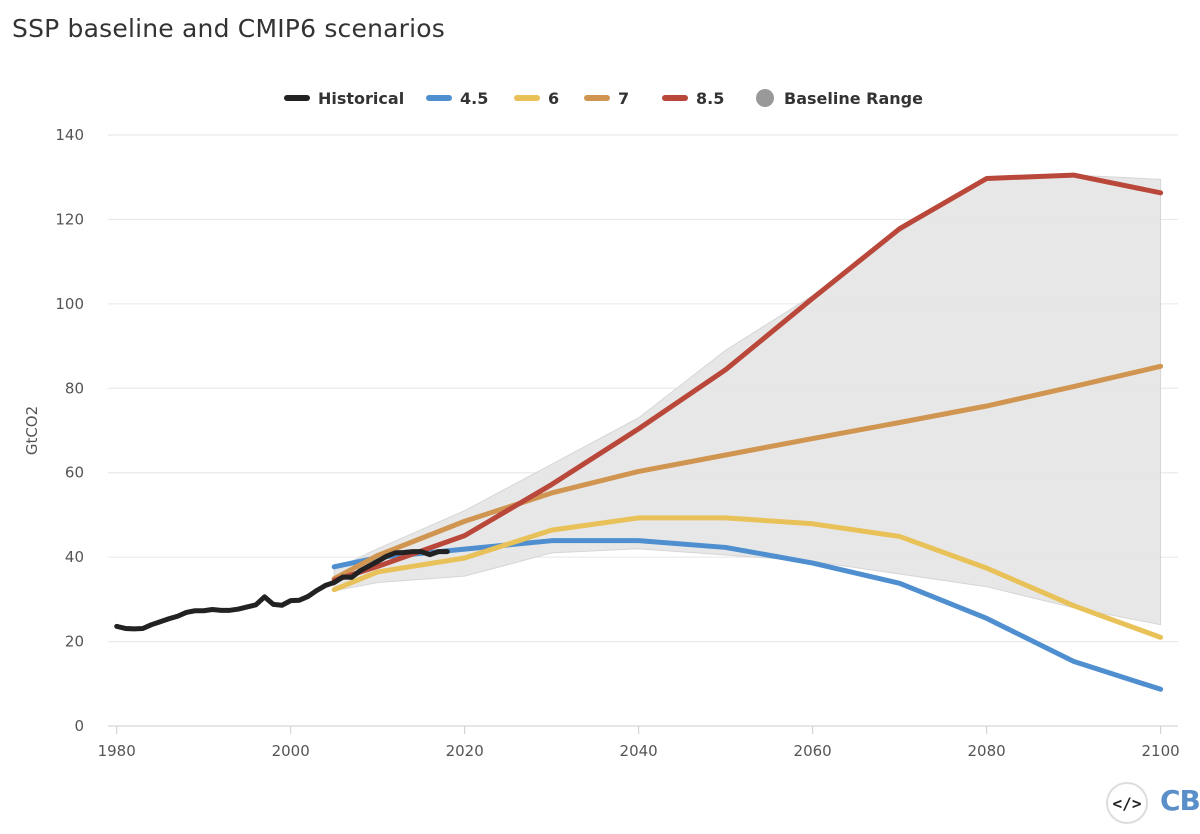 This screenshot has height=834, width=1200. What do you see at coordinates (710, 98) in the screenshot?
I see `legend-label: 8.5` at bounding box center [710, 98].